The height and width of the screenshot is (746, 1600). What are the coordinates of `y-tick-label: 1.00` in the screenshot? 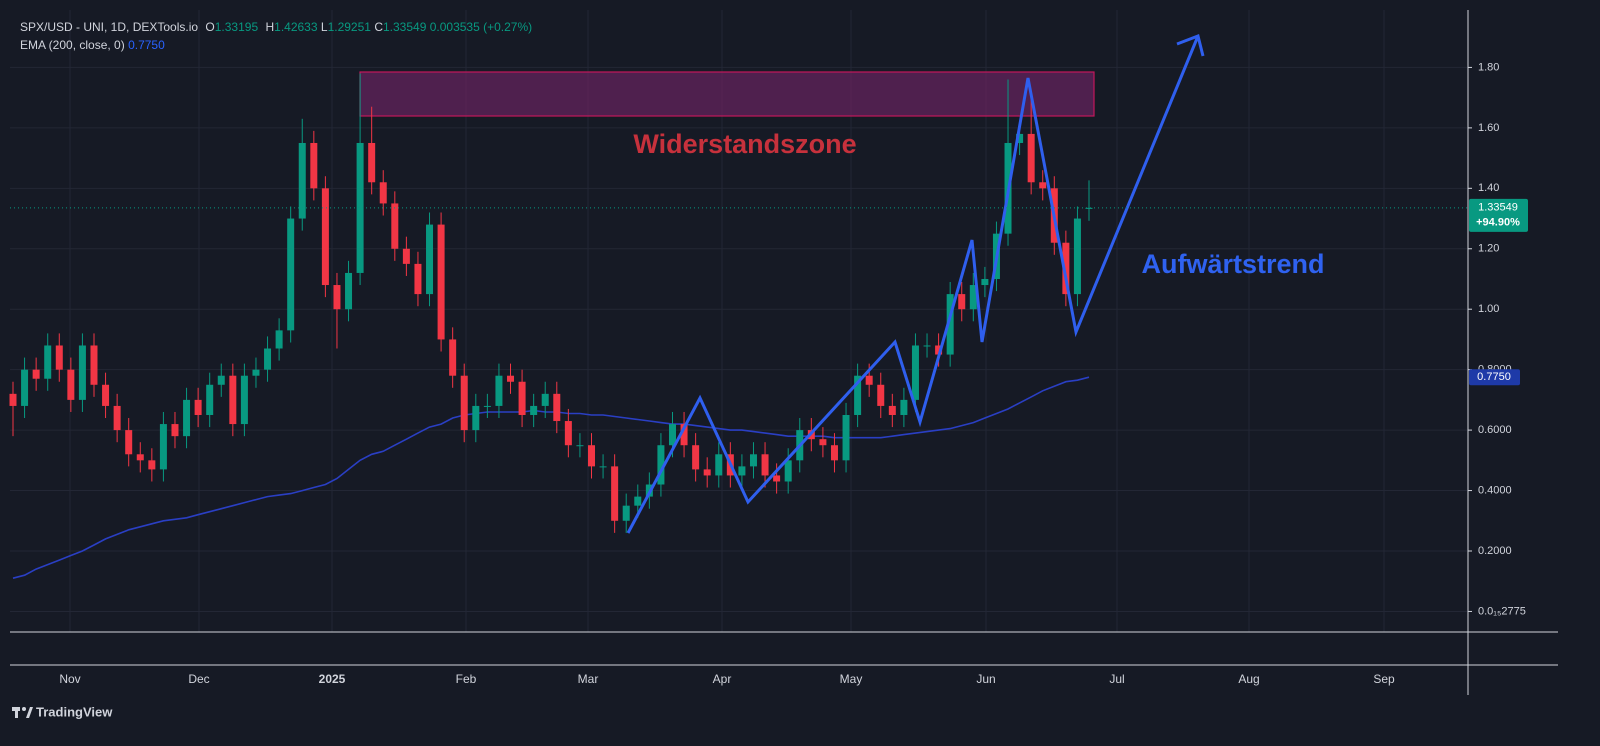 It's located at (1488, 309).